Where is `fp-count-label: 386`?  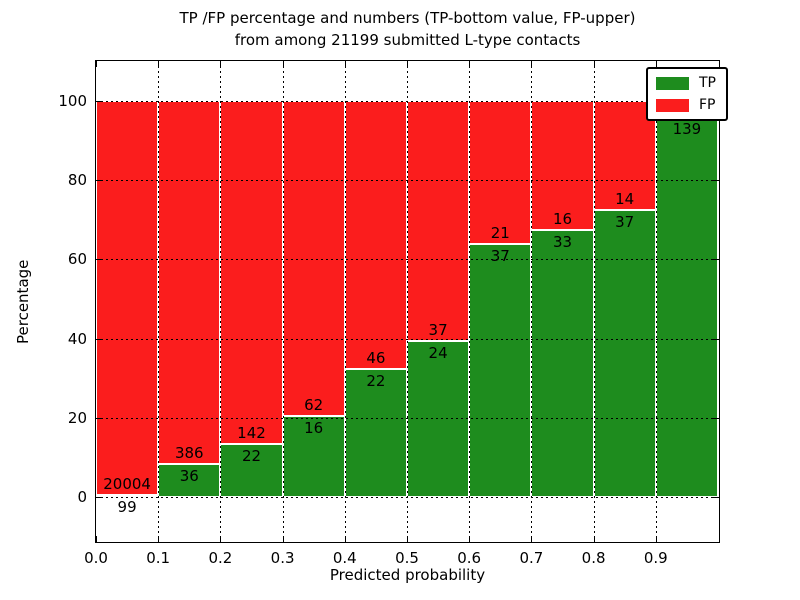 fp-count-label: 386 is located at coordinates (189, 452).